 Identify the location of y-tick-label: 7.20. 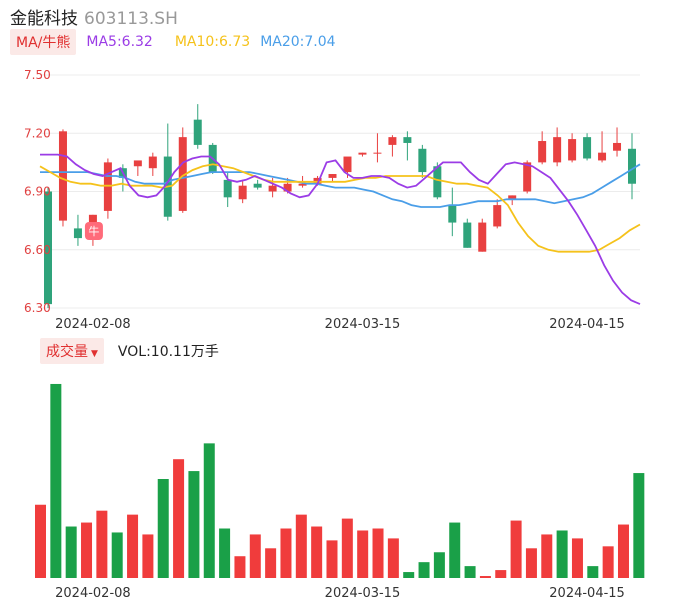
(37, 133).